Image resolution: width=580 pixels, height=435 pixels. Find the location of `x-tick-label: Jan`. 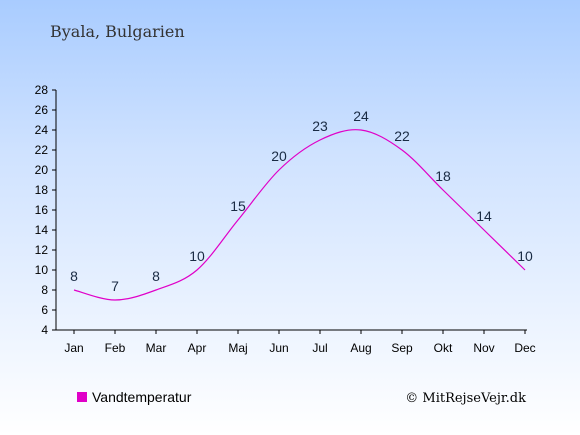

x-tick-label: Jan is located at coordinates (73, 348).